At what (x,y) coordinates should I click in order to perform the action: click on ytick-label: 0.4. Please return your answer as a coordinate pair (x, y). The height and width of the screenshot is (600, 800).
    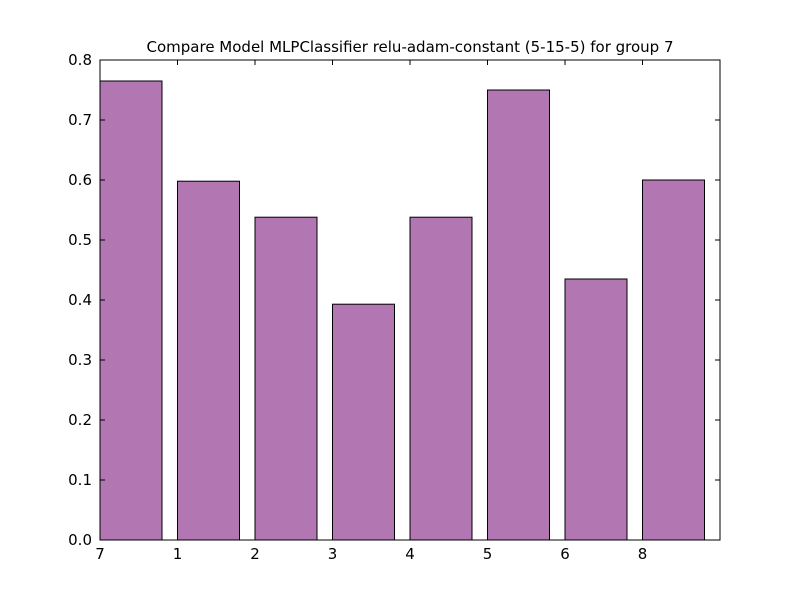
    Looking at the image, I should click on (80, 300).